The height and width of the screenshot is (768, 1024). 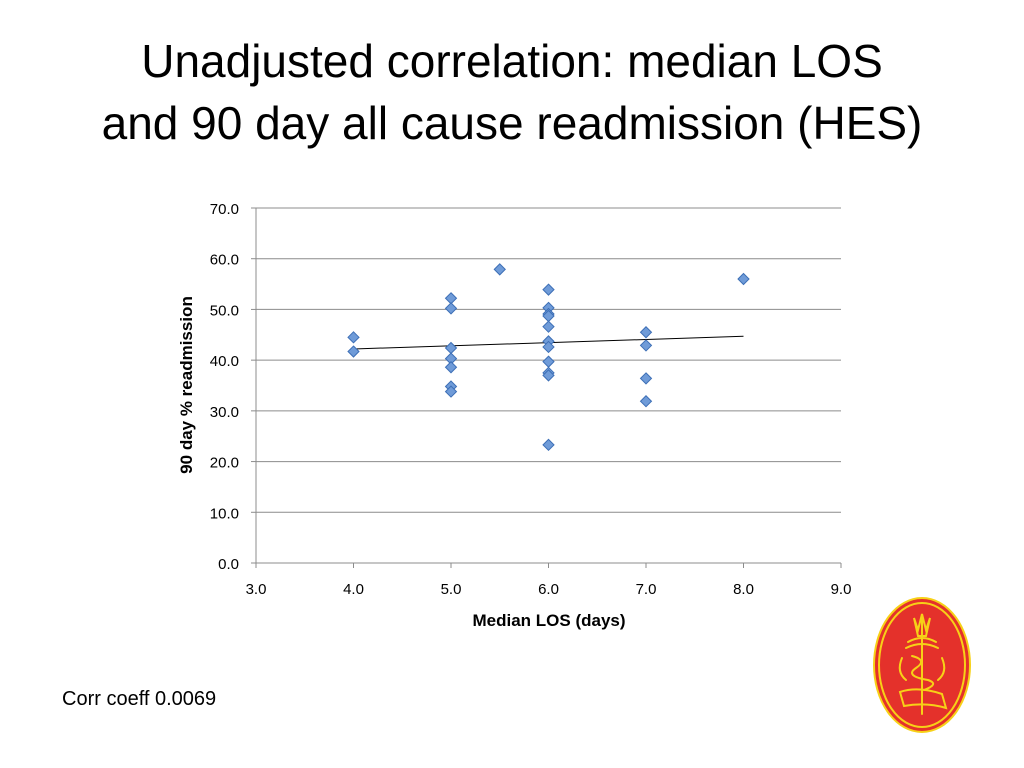 I want to click on slide-title-line-2: and 90 day all cause readmission (HES), so click(x=512, y=123).